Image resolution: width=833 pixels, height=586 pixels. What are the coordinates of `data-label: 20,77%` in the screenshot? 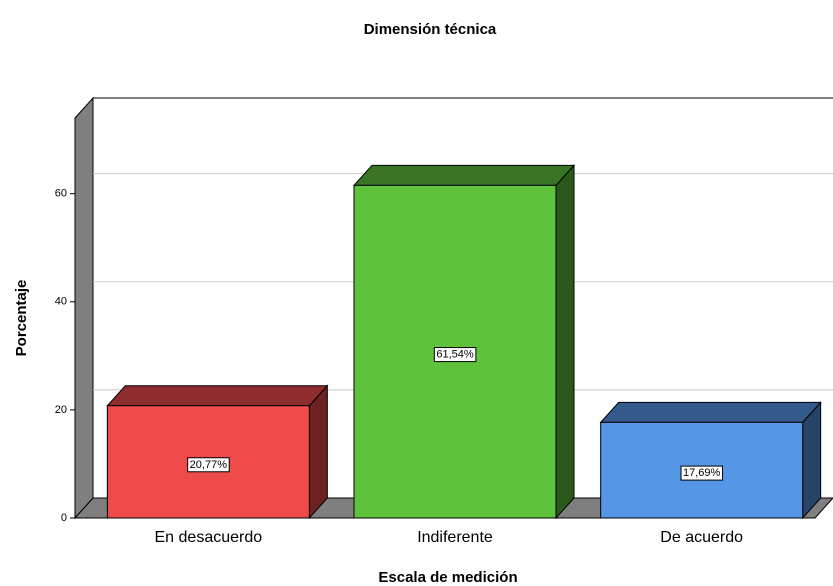 It's located at (209, 465).